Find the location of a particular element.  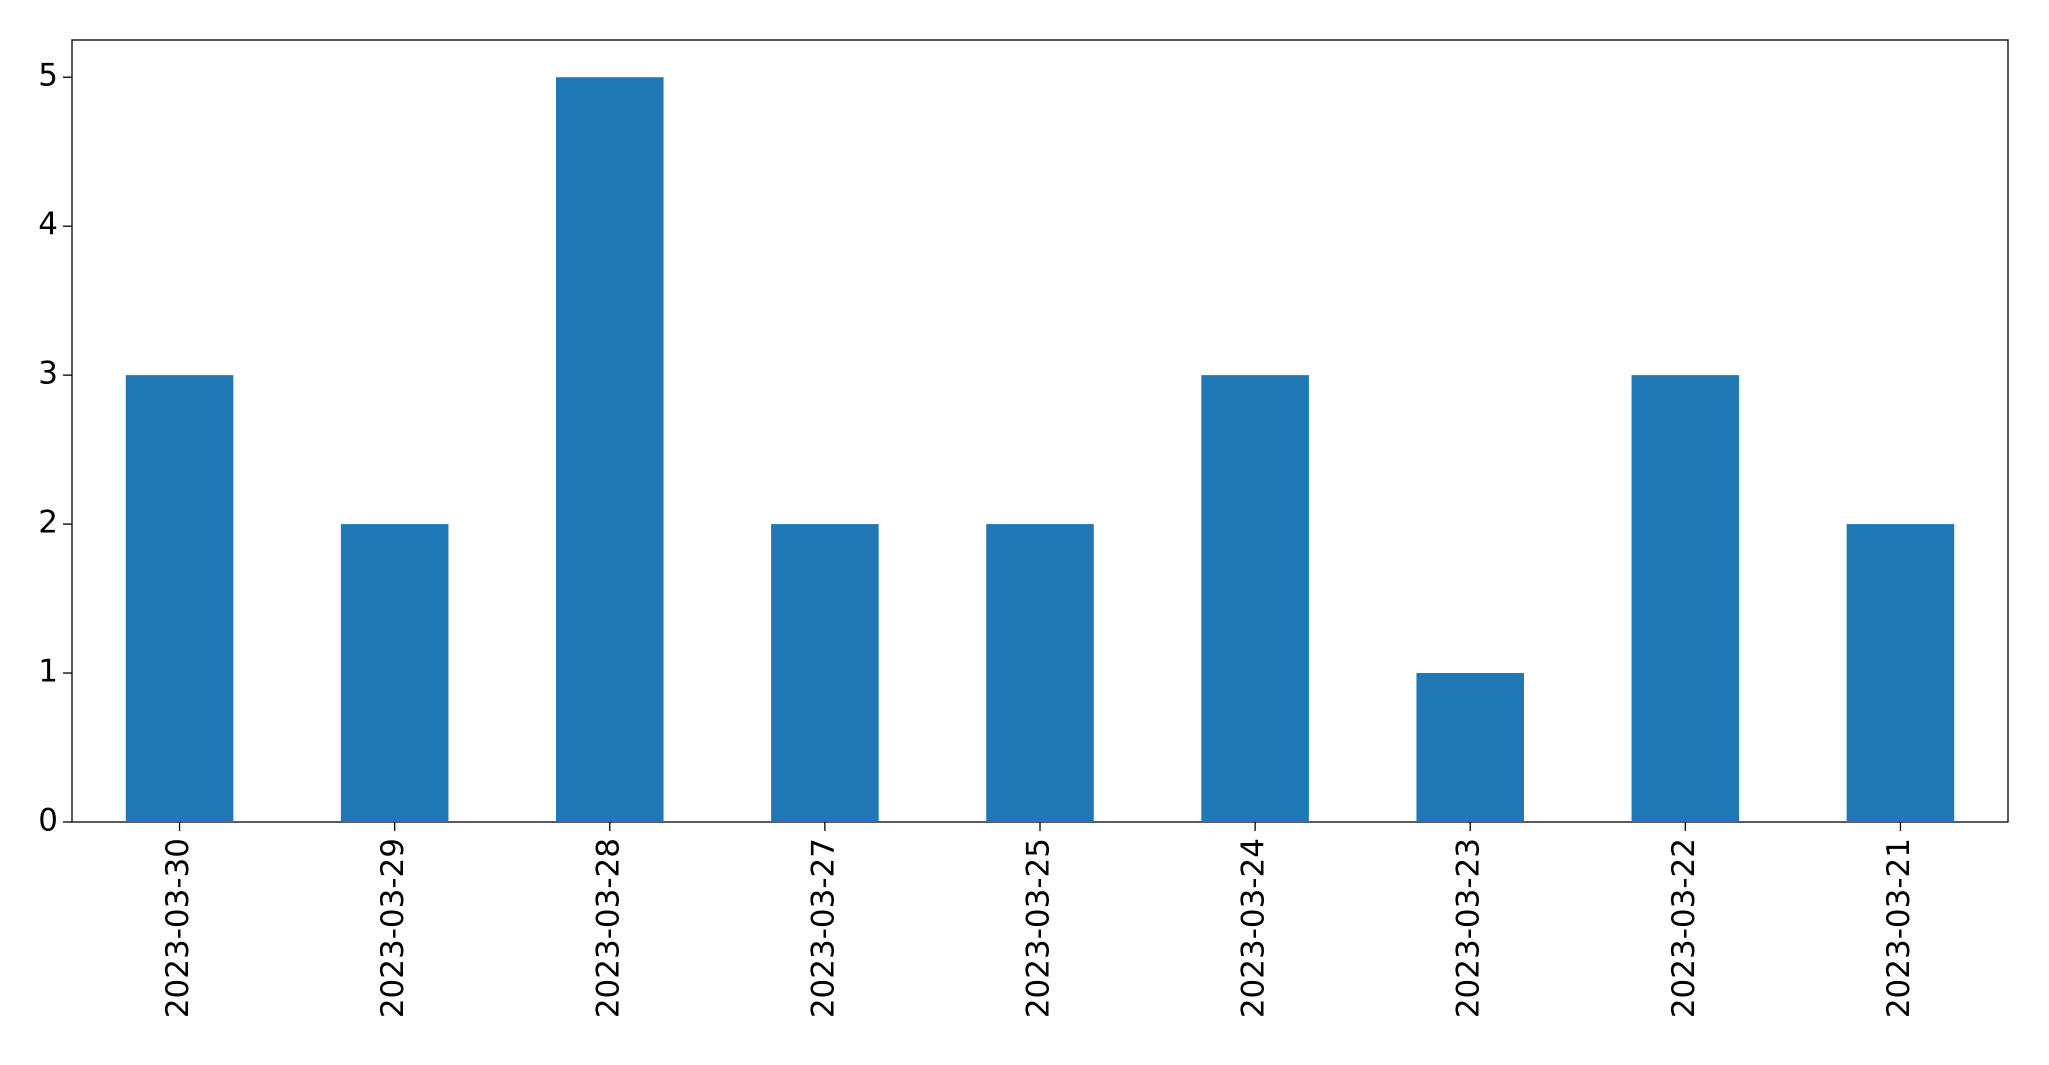

x-tick-label: 2023-03-27 is located at coordinates (823, 928).